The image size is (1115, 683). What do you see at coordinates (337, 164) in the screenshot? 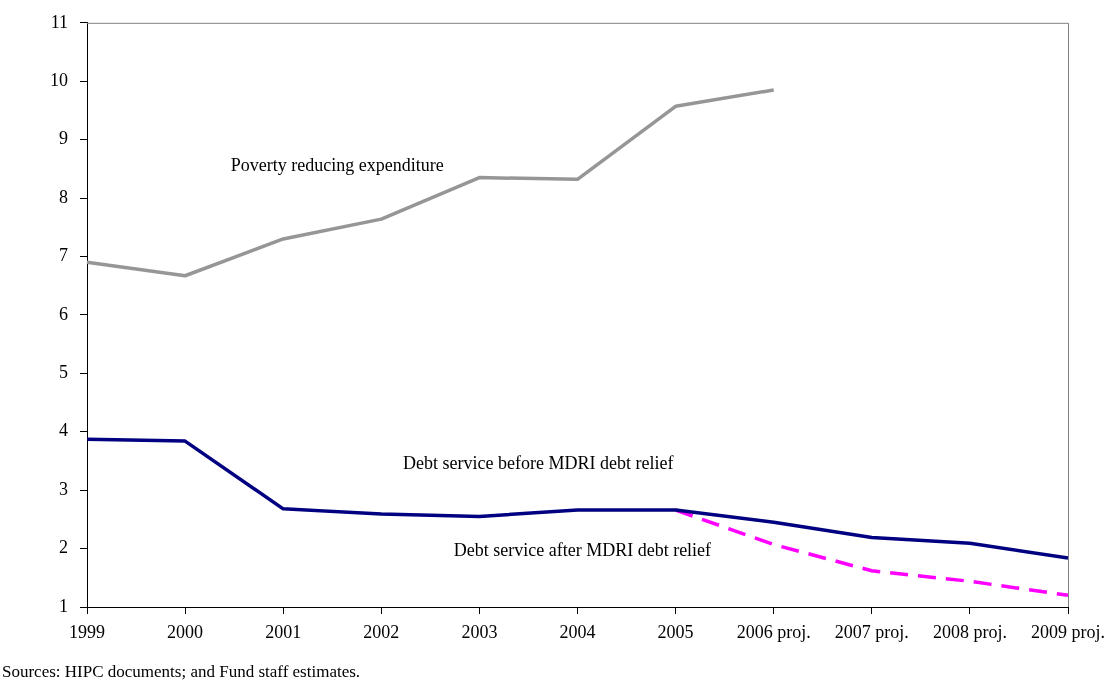
I see `series-label: Poverty reducing expenditure` at bounding box center [337, 164].